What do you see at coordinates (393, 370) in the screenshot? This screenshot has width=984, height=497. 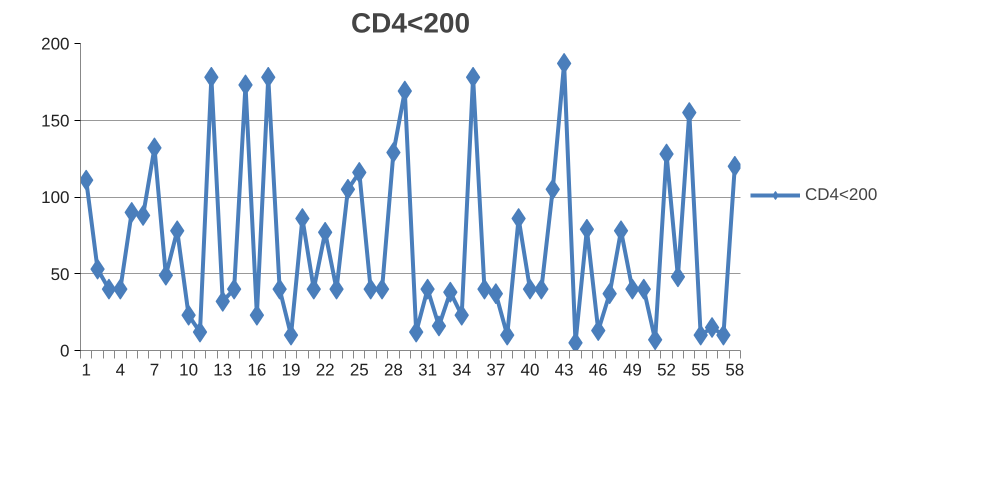 I see `x-tick-label: 28` at bounding box center [393, 370].